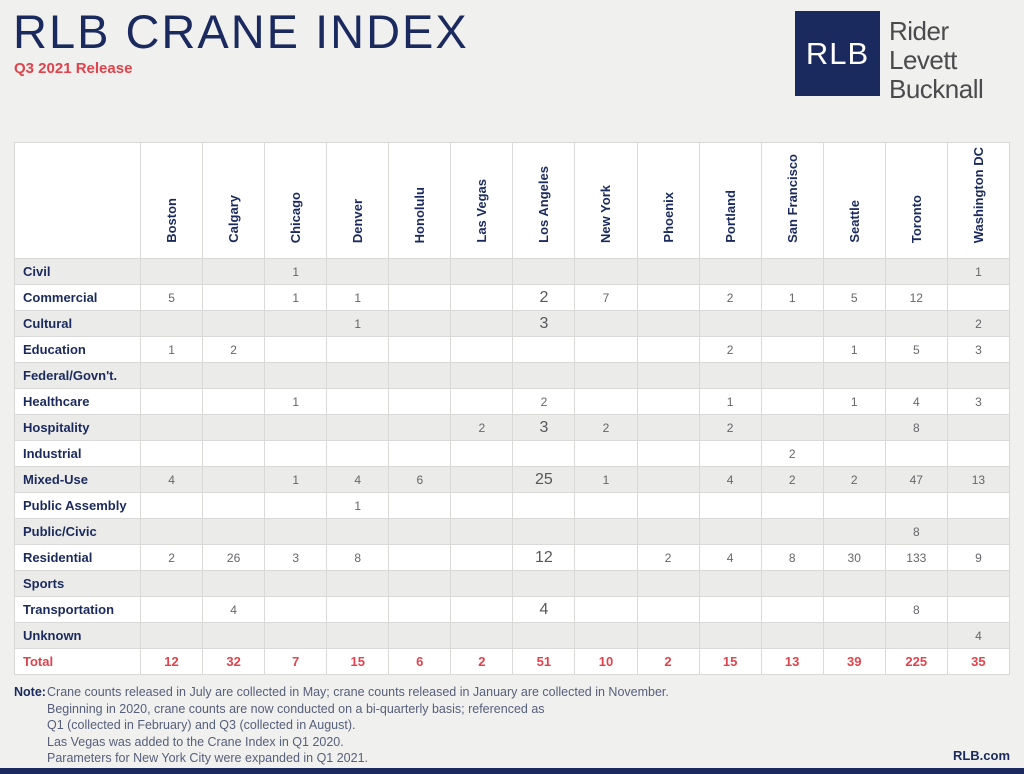 This screenshot has height=774, width=1024. What do you see at coordinates (172, 220) in the screenshot?
I see `column-header-label: Boston` at bounding box center [172, 220].